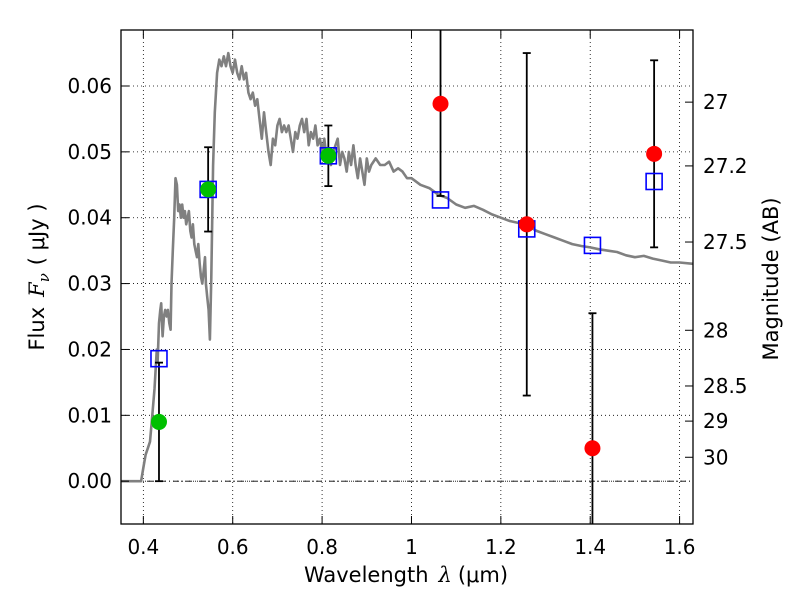 Image resolution: width=800 pixels, height=600 pixels. What do you see at coordinates (715, 102) in the screenshot?
I see `magnitude-tick-label: 27` at bounding box center [715, 102].